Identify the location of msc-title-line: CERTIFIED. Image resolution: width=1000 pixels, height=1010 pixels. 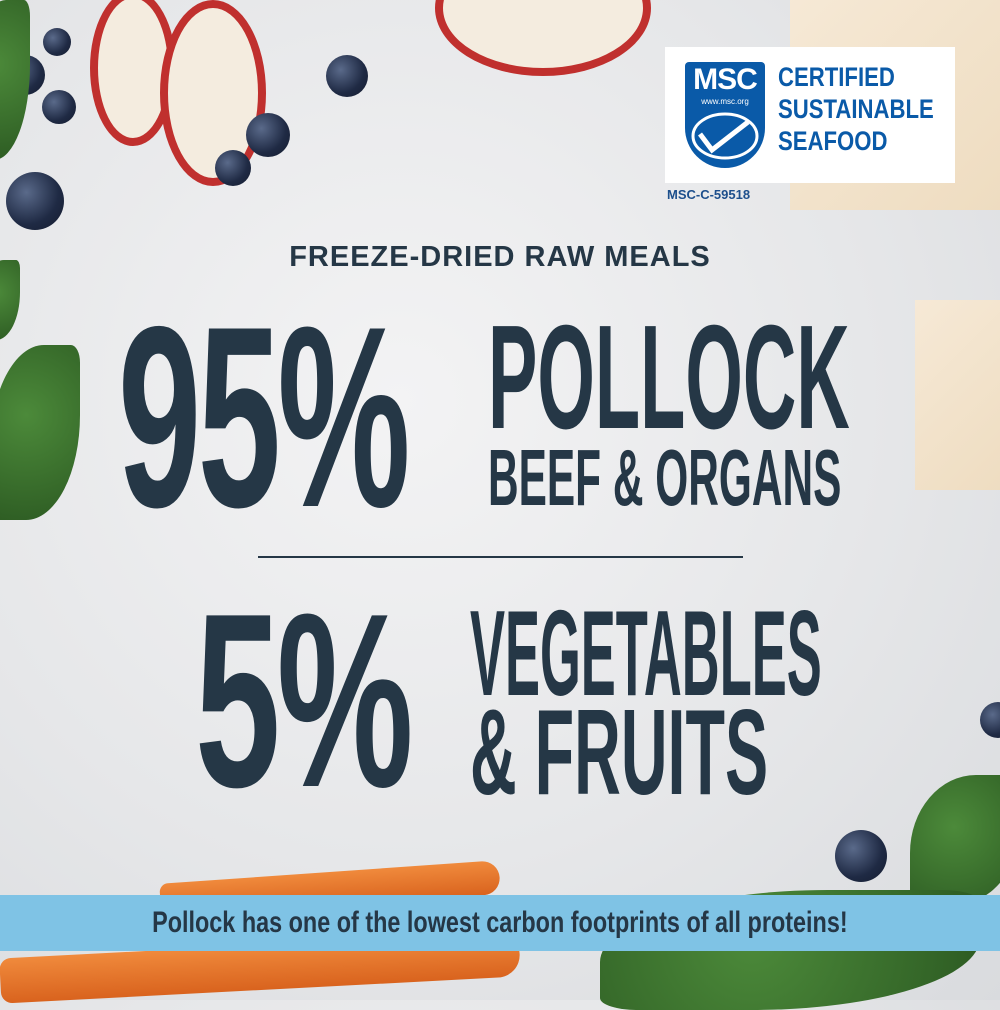
(836, 77).